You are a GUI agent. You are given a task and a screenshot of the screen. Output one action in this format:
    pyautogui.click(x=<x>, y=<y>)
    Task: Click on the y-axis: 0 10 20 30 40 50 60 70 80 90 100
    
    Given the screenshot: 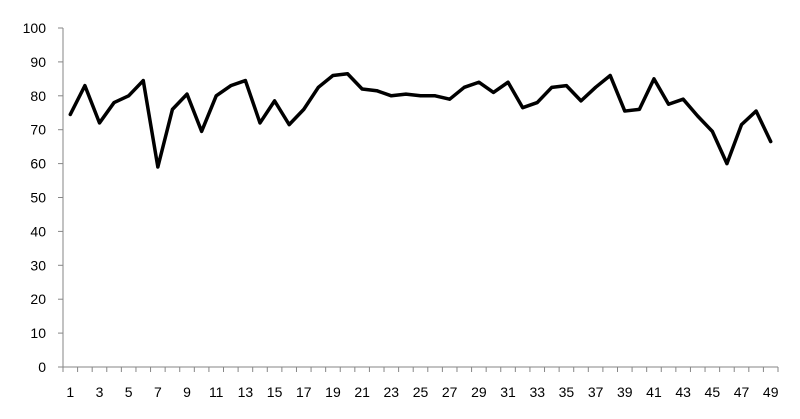 What is the action you would take?
    pyautogui.click(x=43, y=197)
    